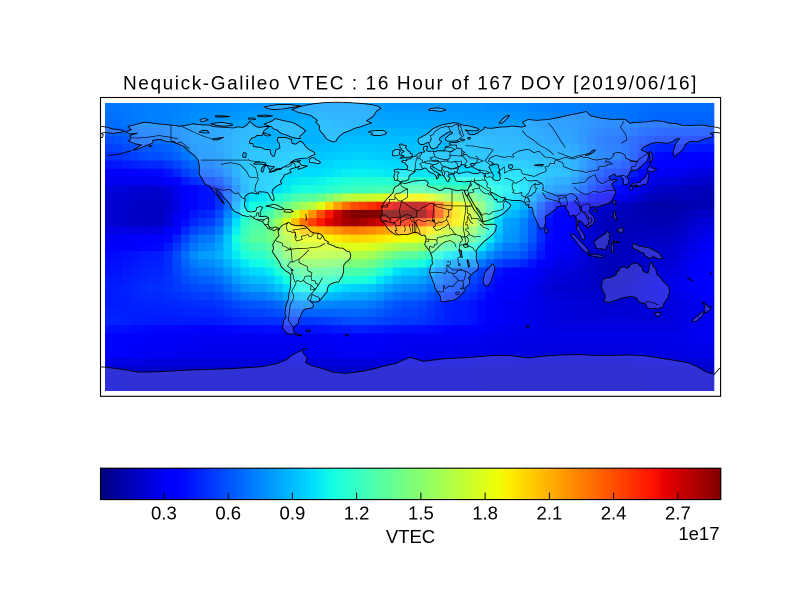 This screenshot has height=605, width=800. What do you see at coordinates (421, 513) in the screenshot?
I see `svg-text: 1.5` at bounding box center [421, 513].